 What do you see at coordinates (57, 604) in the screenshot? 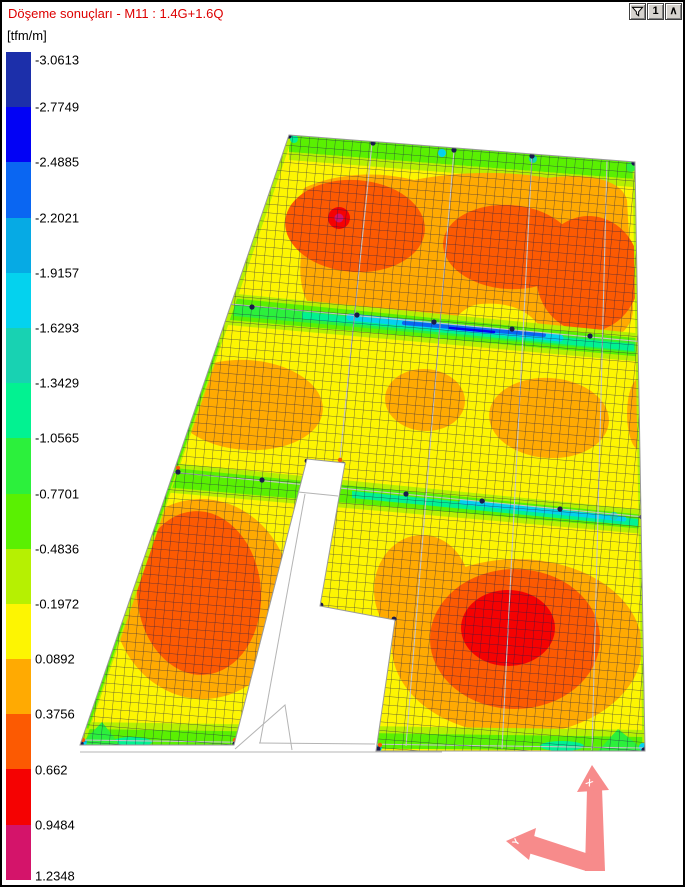
I see `legend-value: -0.1972` at bounding box center [57, 604].